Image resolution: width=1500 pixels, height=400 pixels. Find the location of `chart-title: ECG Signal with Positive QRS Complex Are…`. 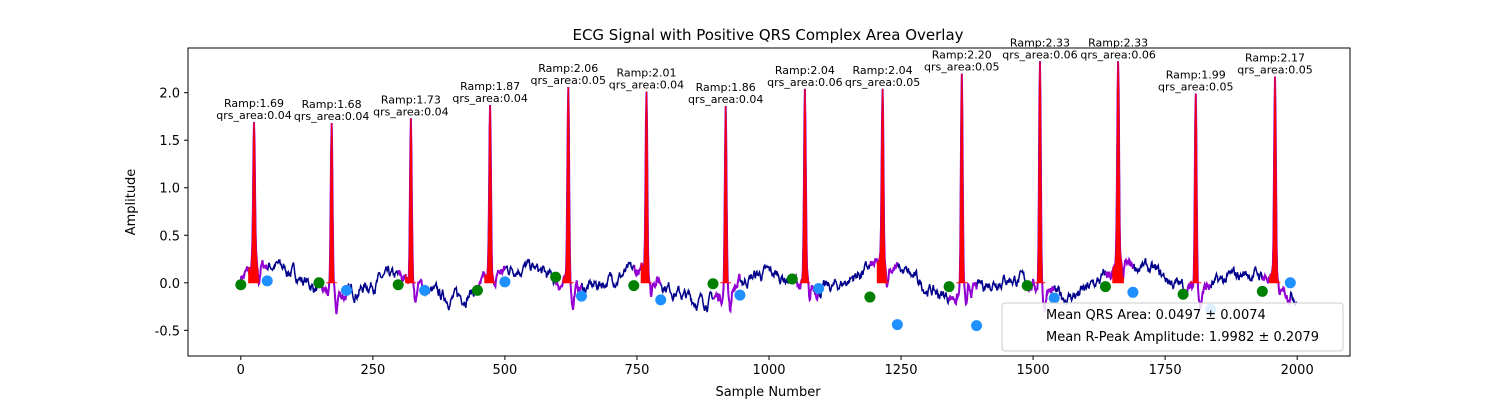

chart-title: ECG Signal with Positive QRS Complex Are… is located at coordinates (767, 35).